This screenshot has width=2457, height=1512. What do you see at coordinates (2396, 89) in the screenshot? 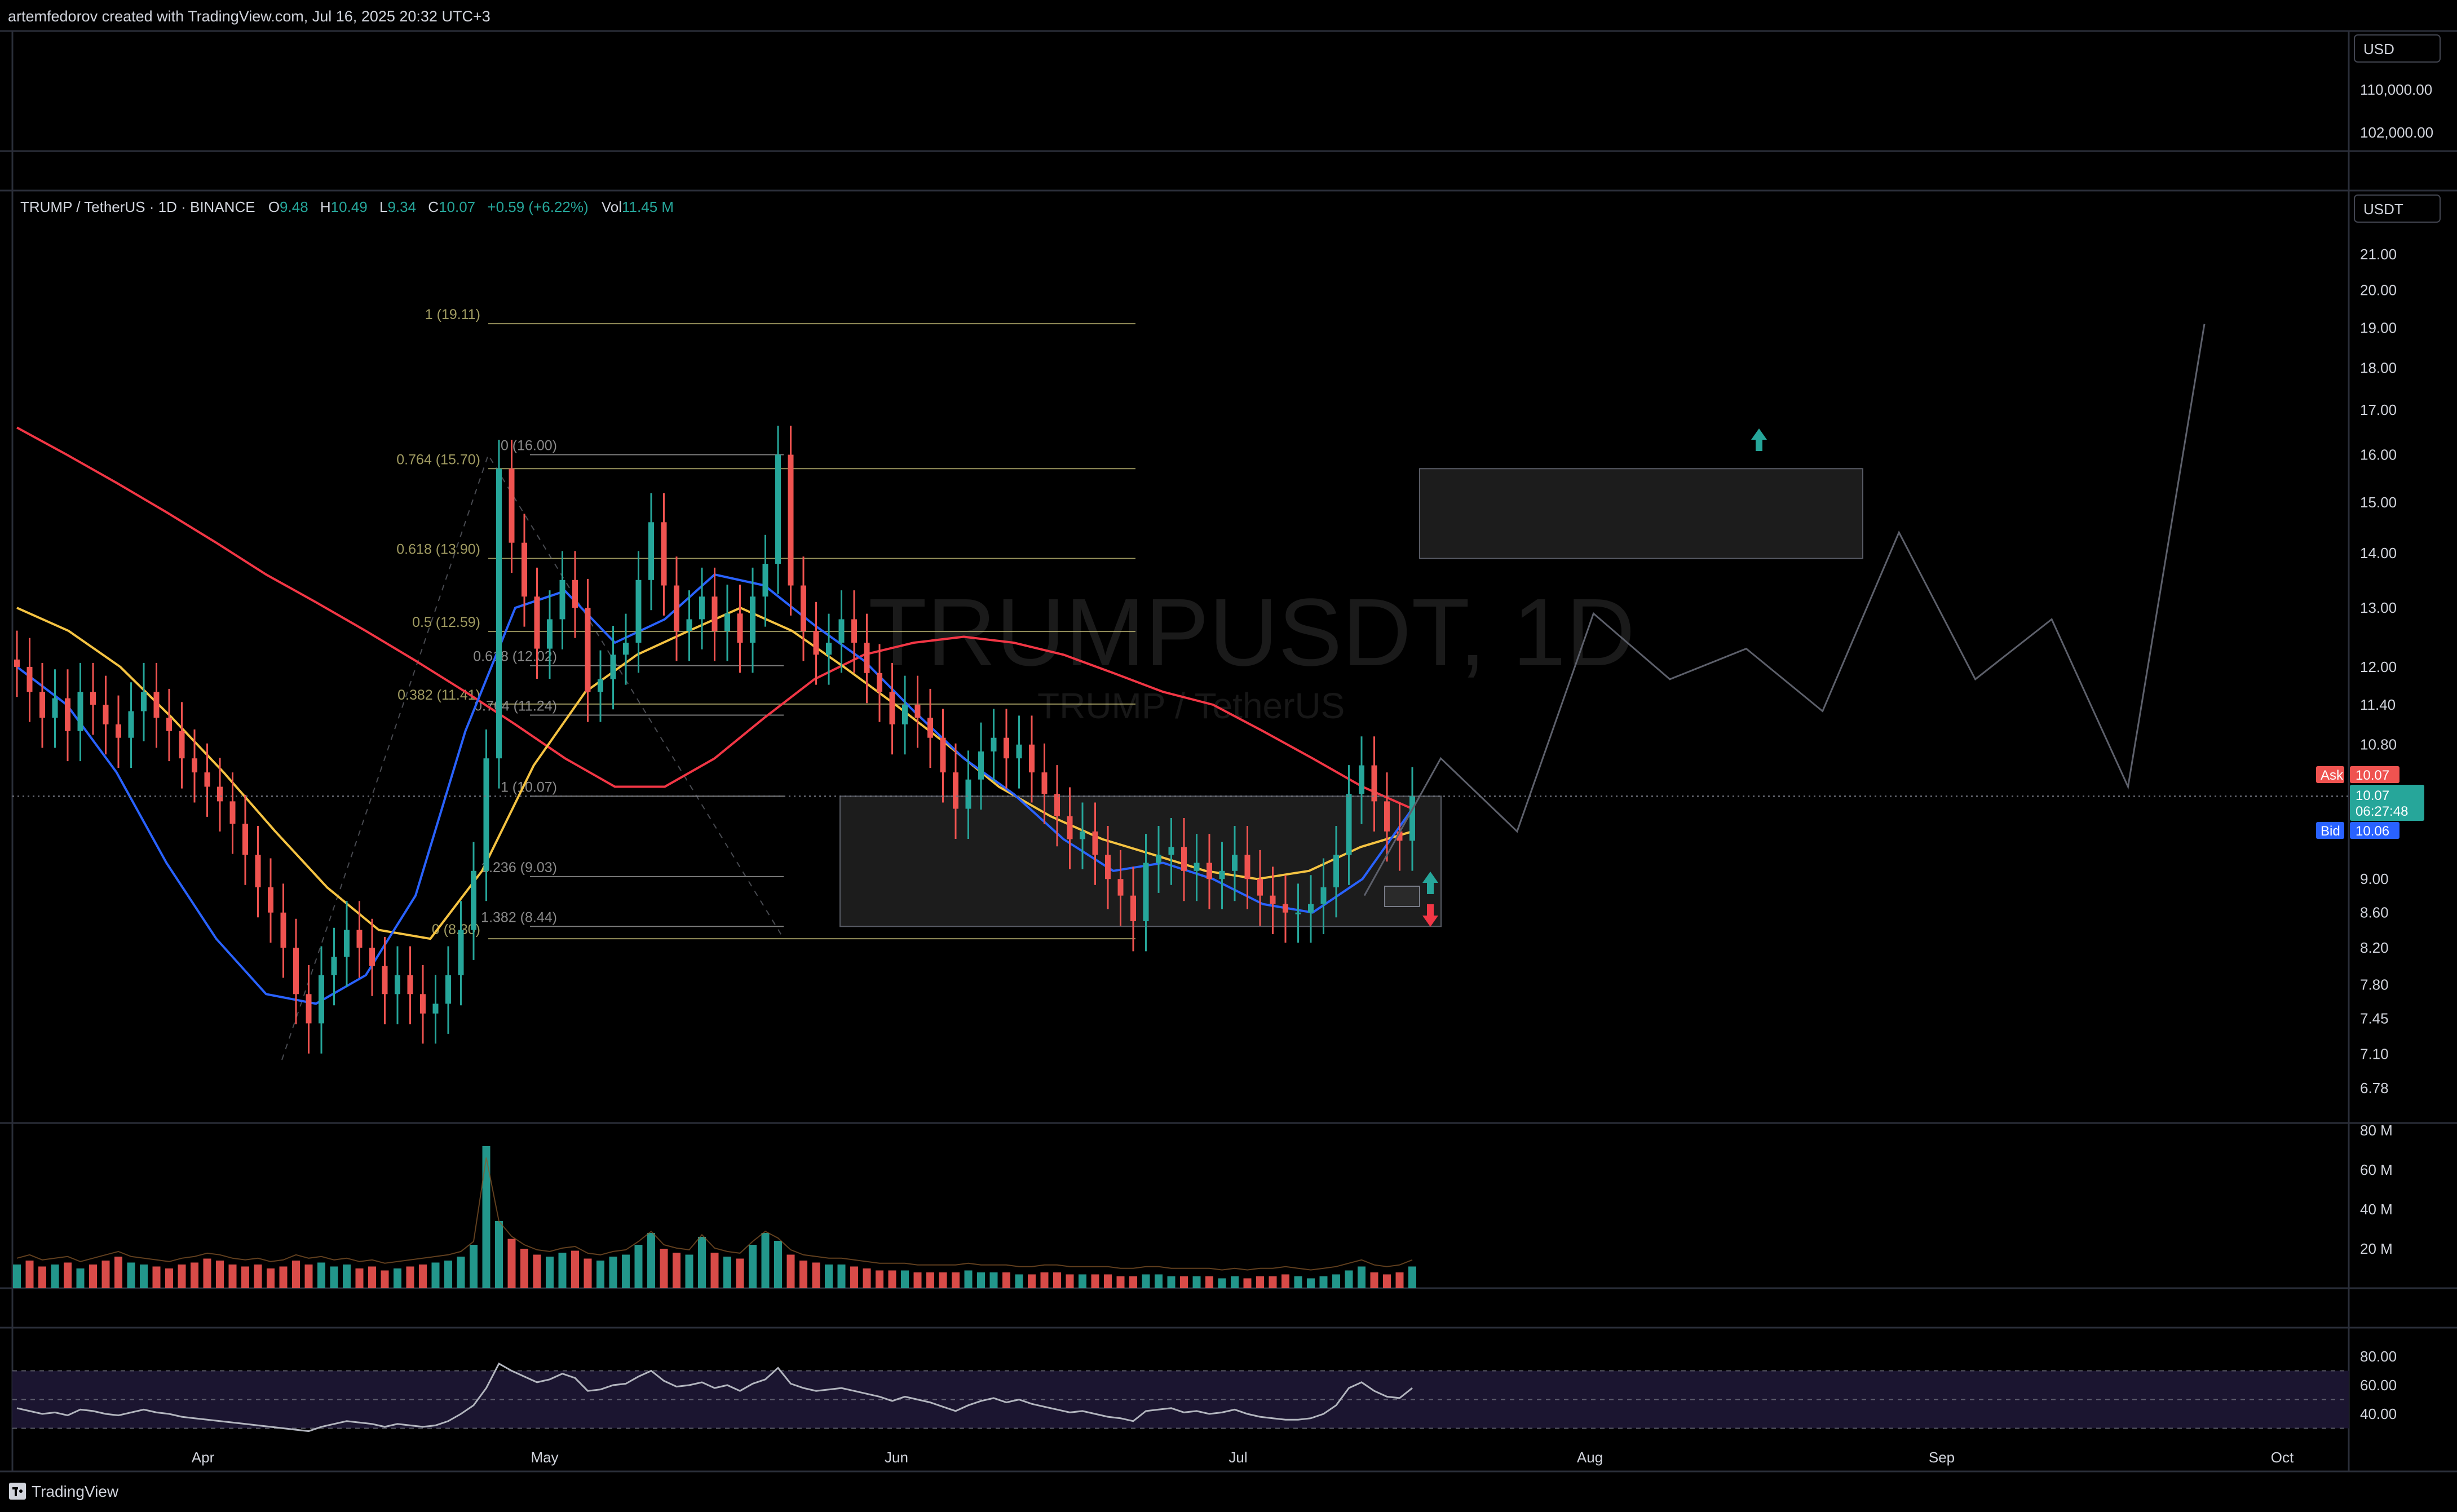
I see `top-tick-1: 110,000.00` at bounding box center [2396, 89].